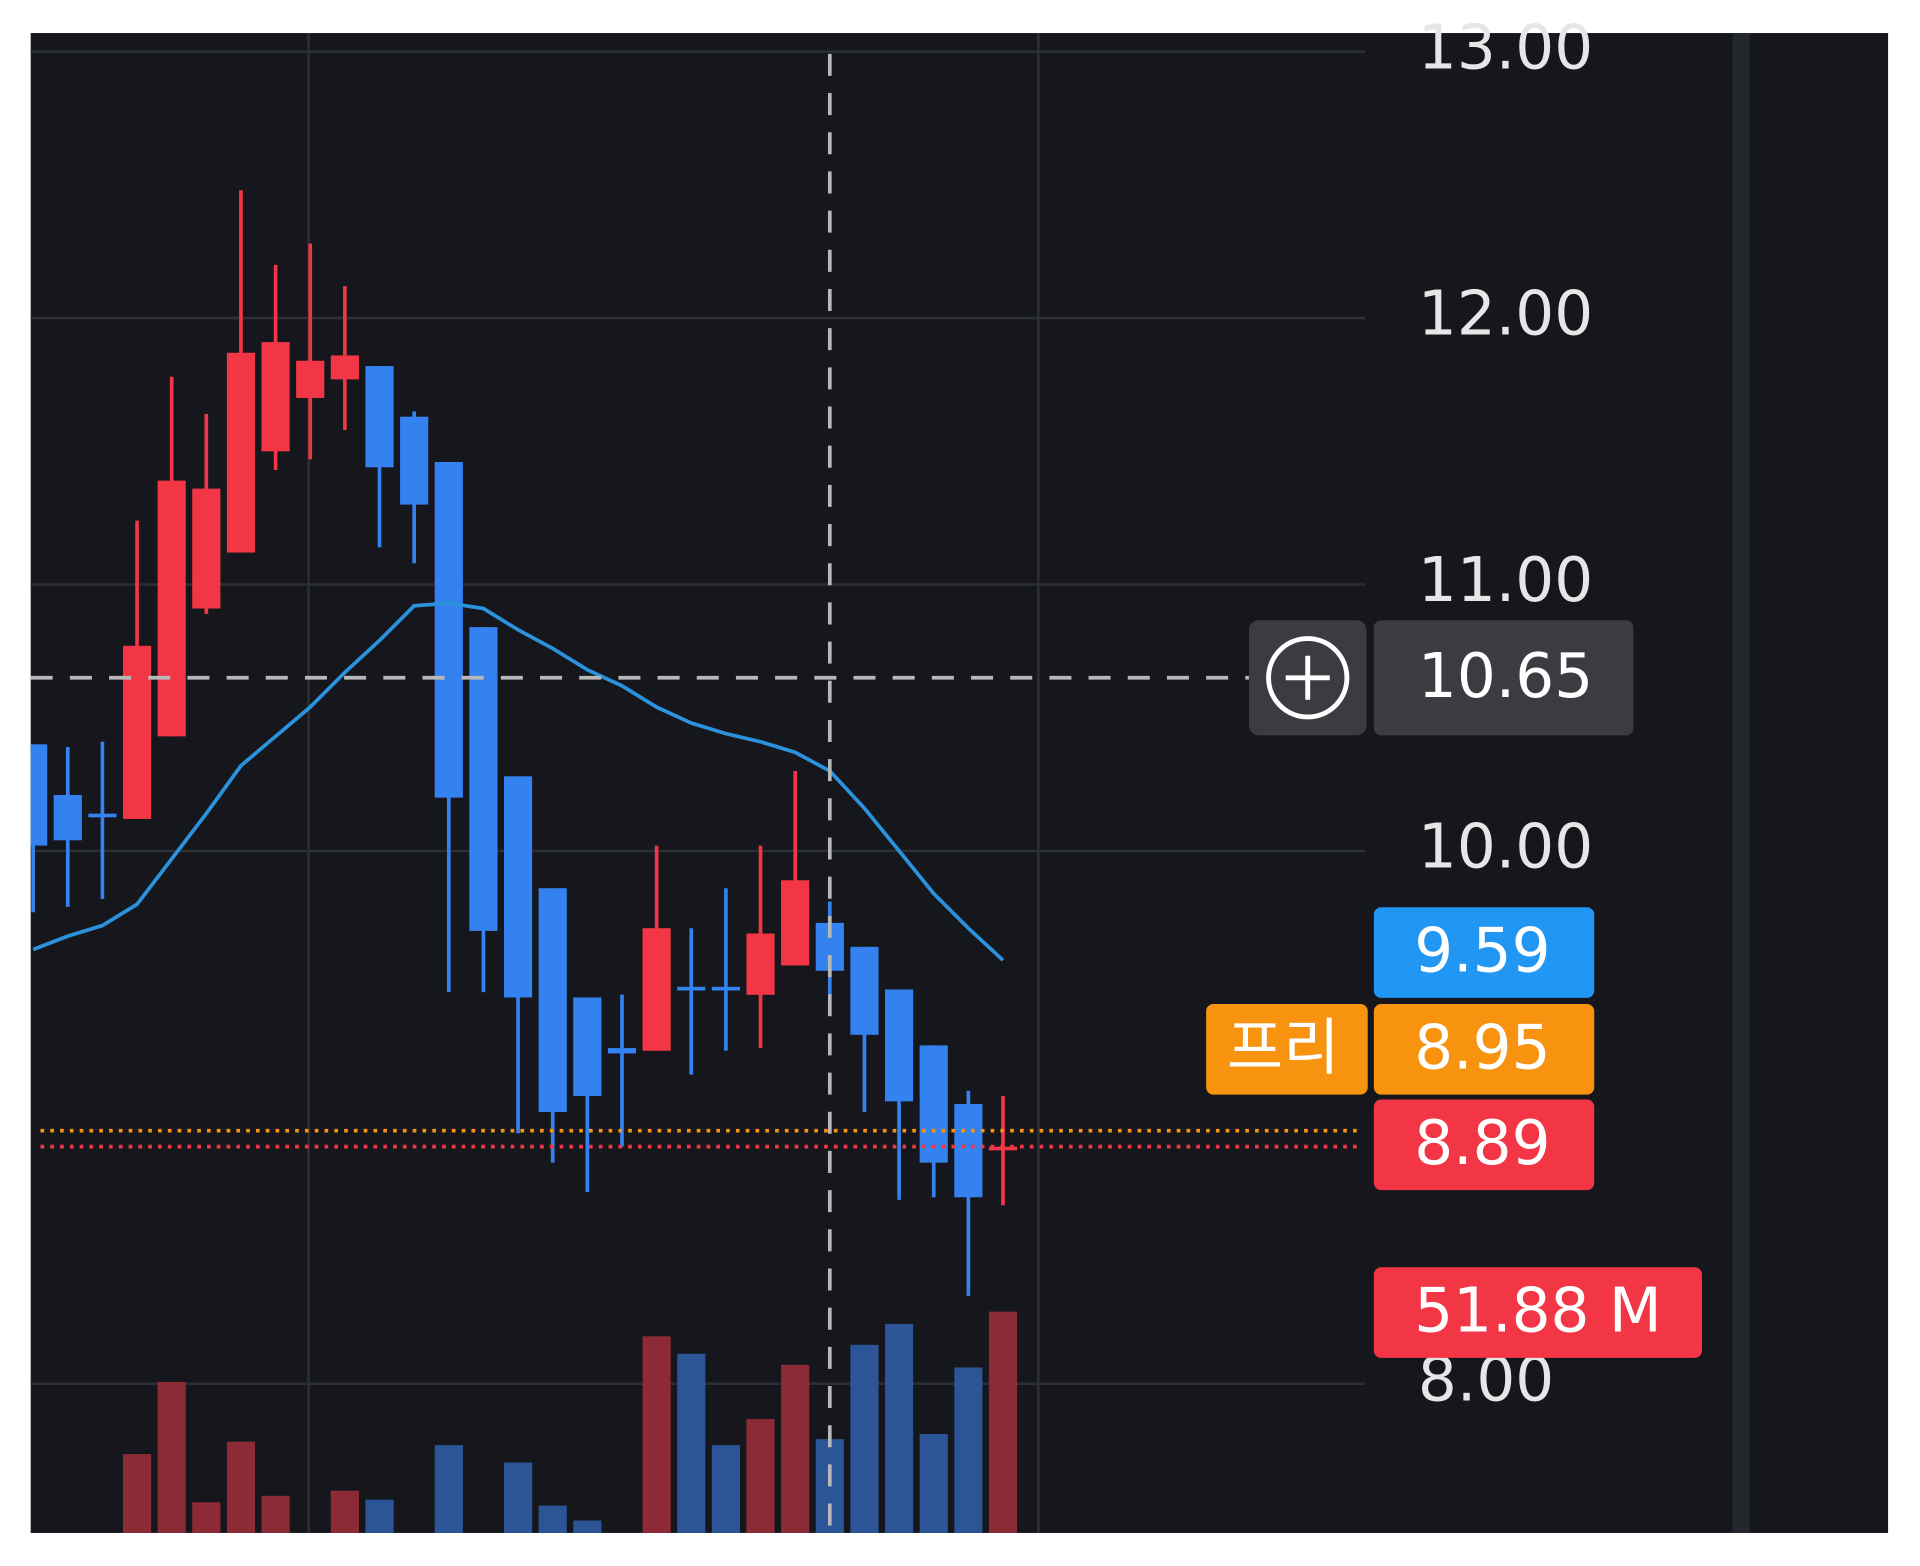 The height and width of the screenshot is (1566, 1920). What do you see at coordinates (1505, 314) in the screenshot?
I see `y-tick-label: 12.00` at bounding box center [1505, 314].